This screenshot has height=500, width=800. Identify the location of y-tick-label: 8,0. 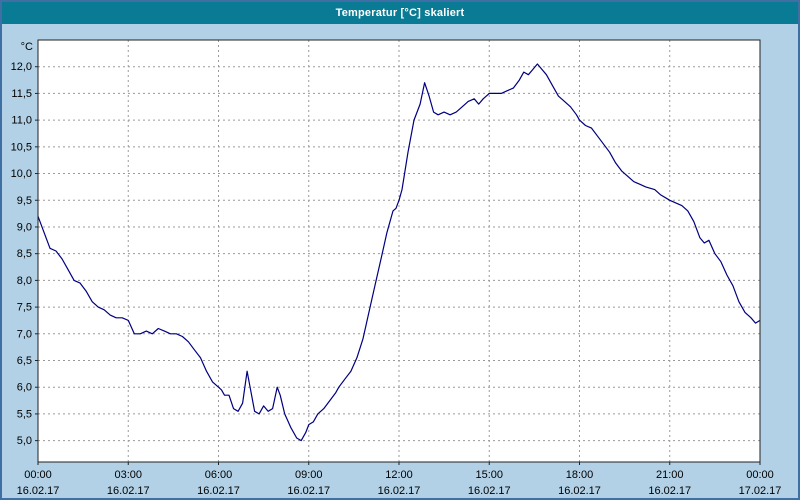
(24, 281).